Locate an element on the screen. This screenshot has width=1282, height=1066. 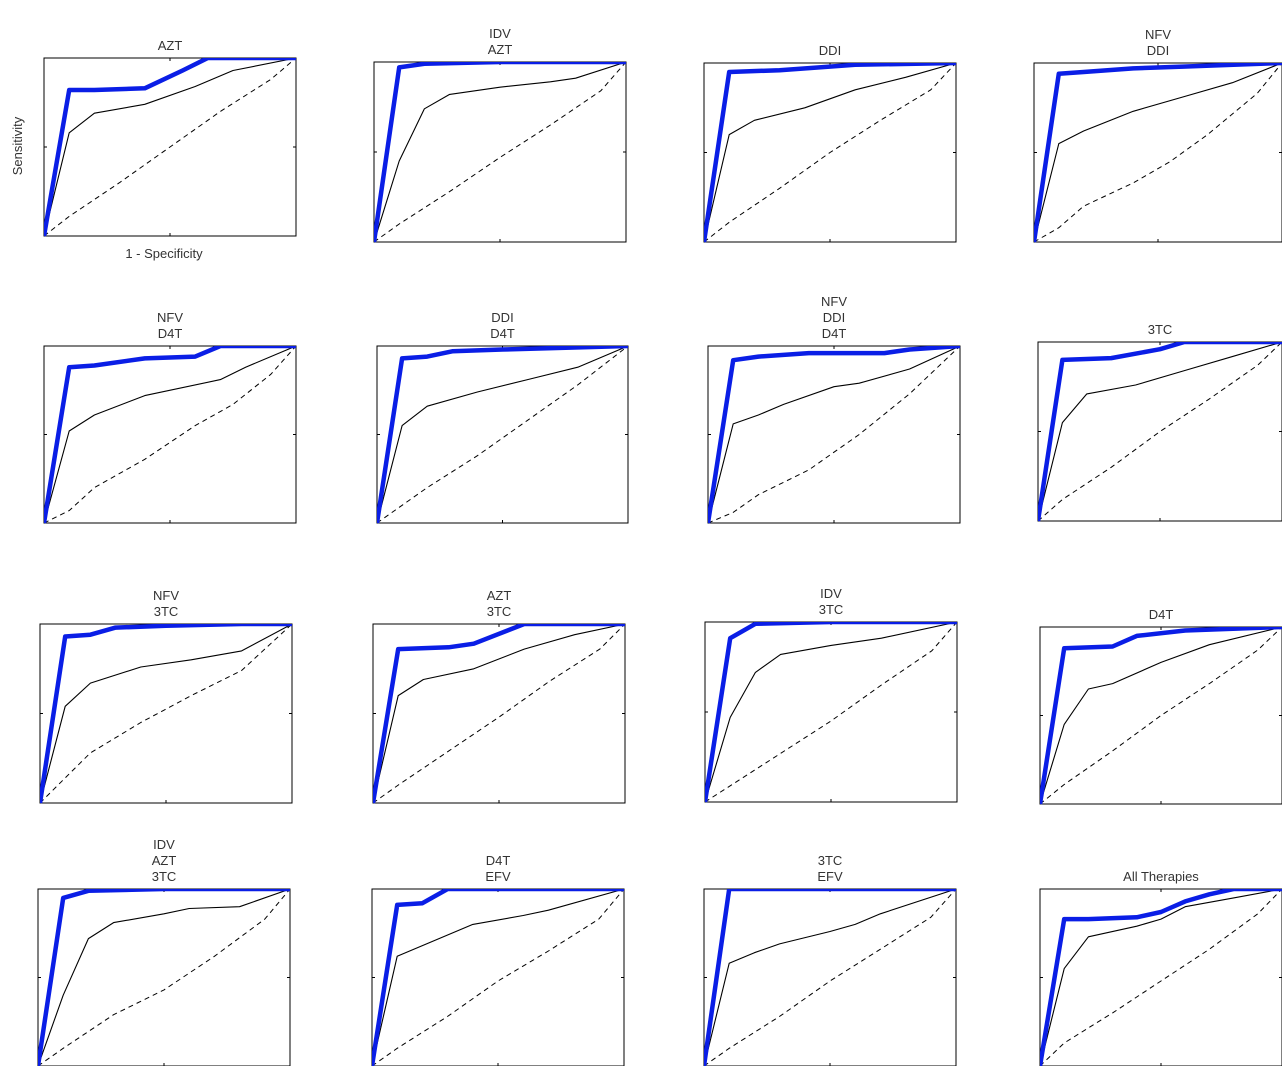
panel-title-line: All Therapies is located at coordinates (1161, 876).